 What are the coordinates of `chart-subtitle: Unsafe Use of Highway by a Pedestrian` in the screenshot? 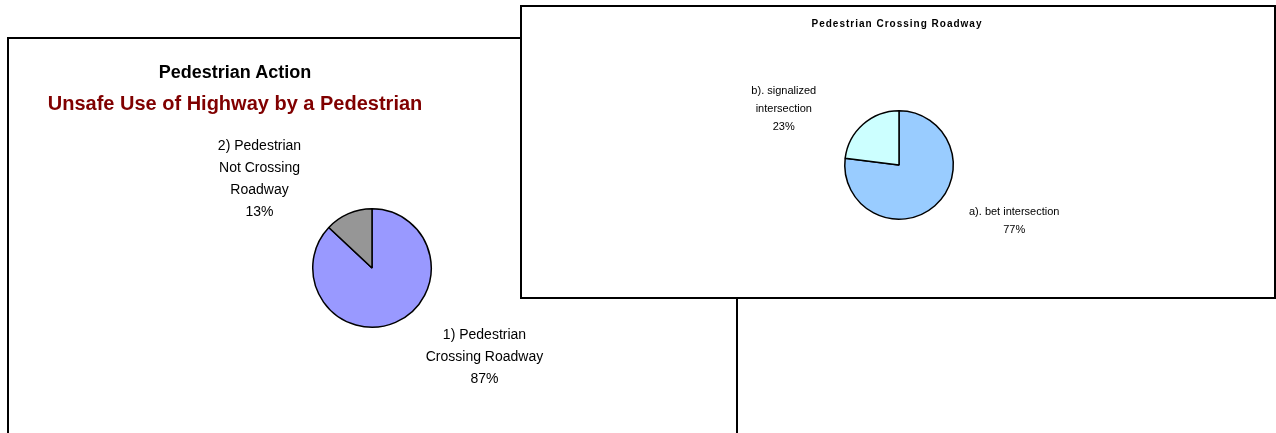 It's located at (235, 103).